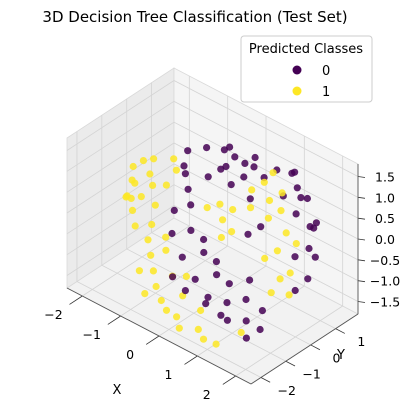 The width and height of the screenshot is (410, 418). I want to click on z-tick-label: −0.5, so click(385, 260).